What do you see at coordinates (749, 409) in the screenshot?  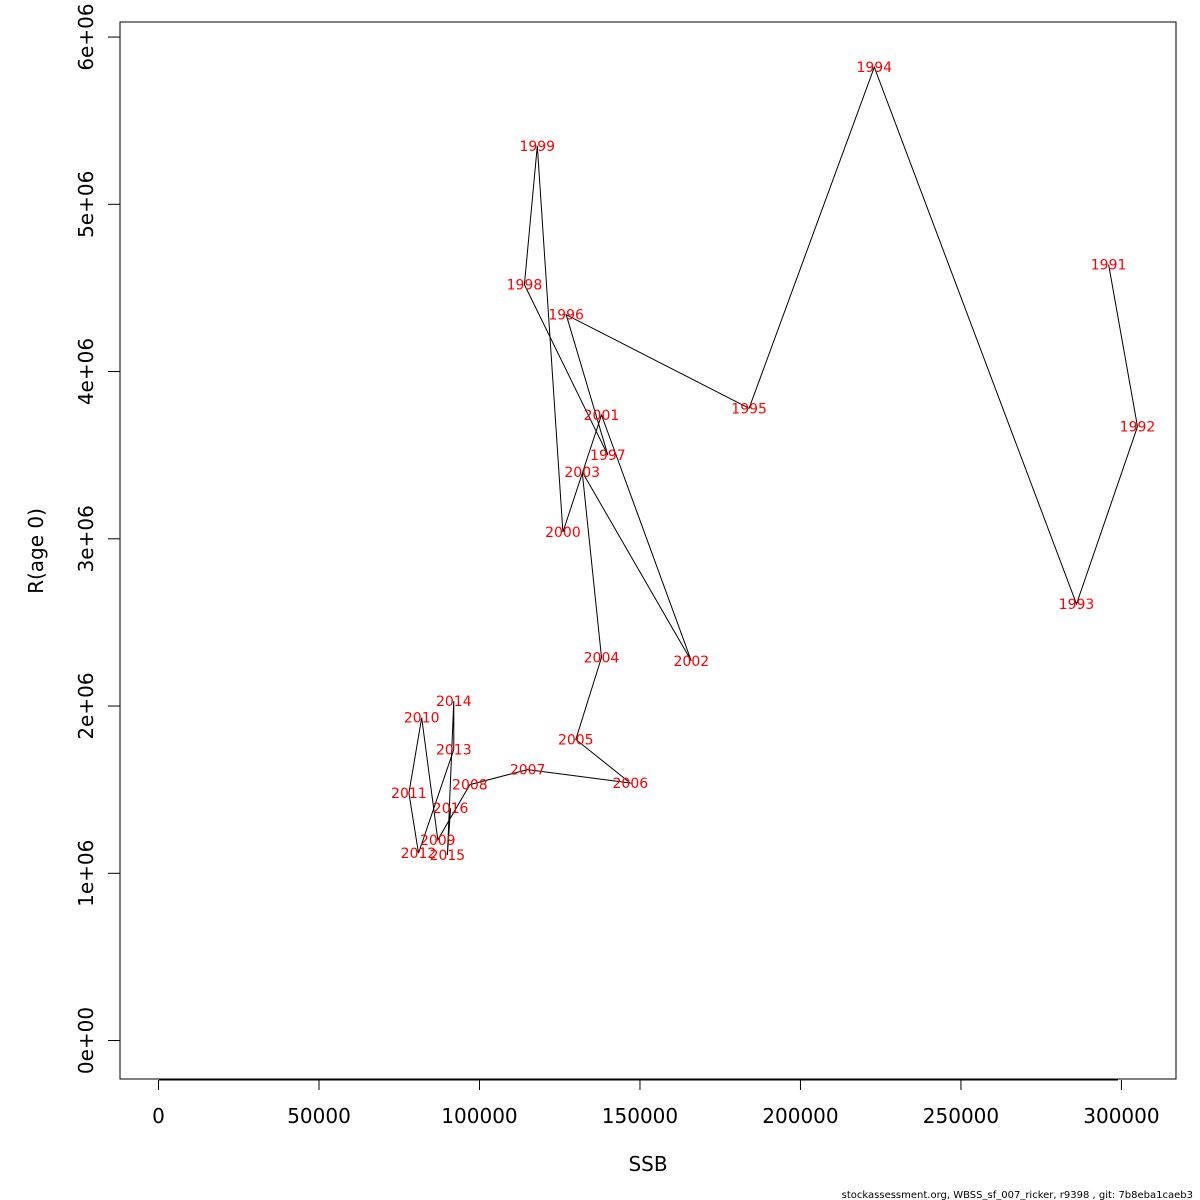 I see `year-label-1995: 1995` at bounding box center [749, 409].